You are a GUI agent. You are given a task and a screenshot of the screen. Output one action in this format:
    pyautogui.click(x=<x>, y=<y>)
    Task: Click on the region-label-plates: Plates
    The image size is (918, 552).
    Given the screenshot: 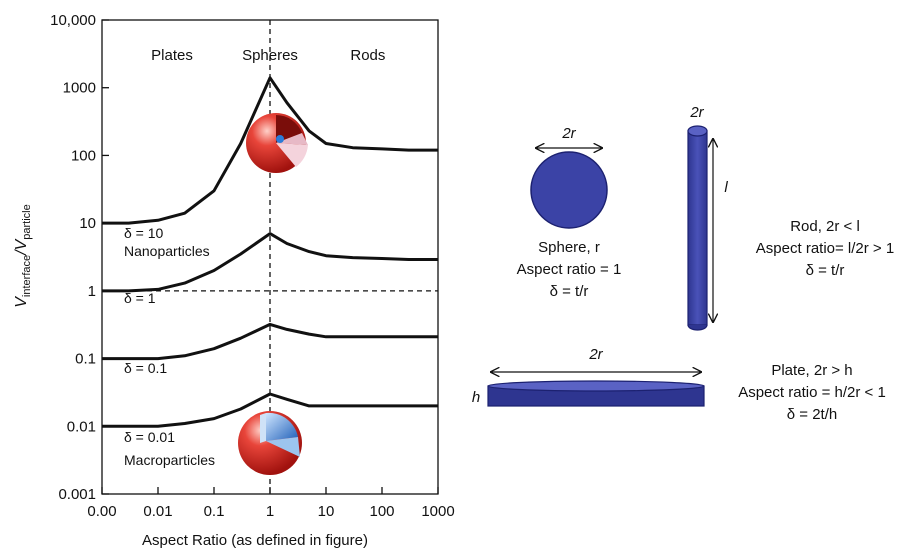 What is the action you would take?
    pyautogui.click(x=172, y=55)
    